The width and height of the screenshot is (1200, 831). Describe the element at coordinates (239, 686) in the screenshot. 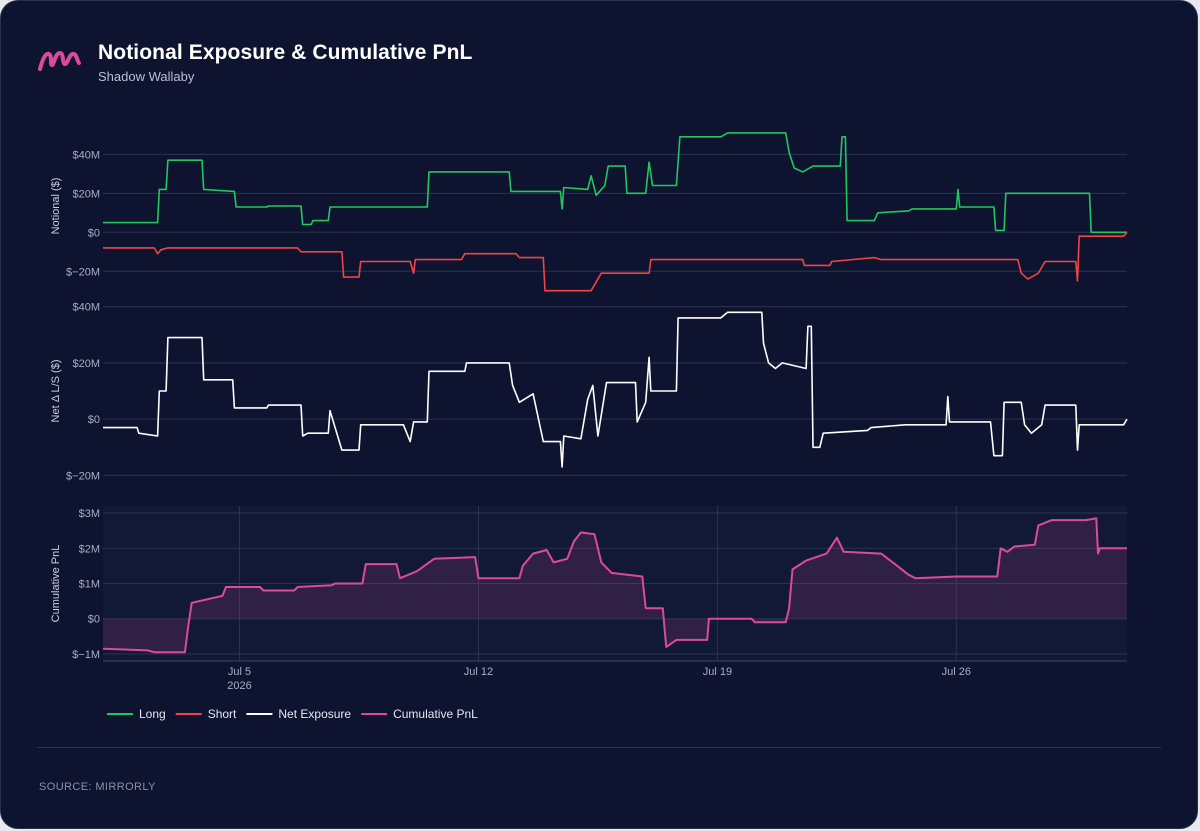

I see `x-tick-sublabel-0: 2026` at that location.